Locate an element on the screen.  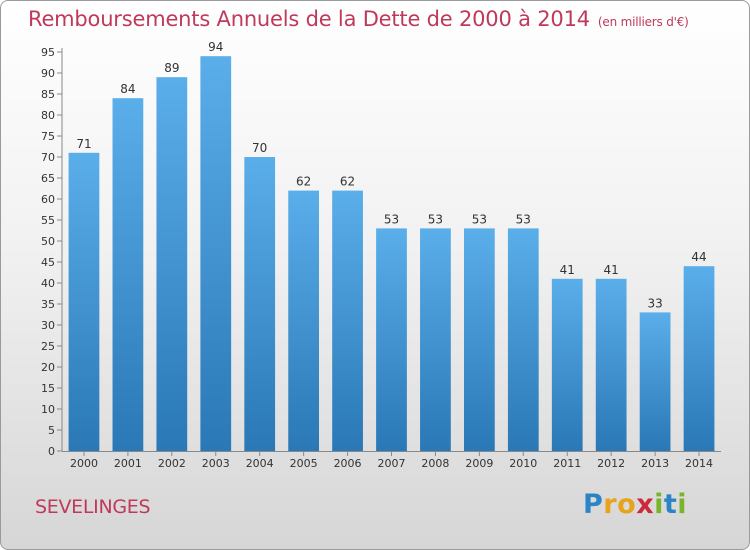
bar-value-label: 33 is located at coordinates (654, 303).